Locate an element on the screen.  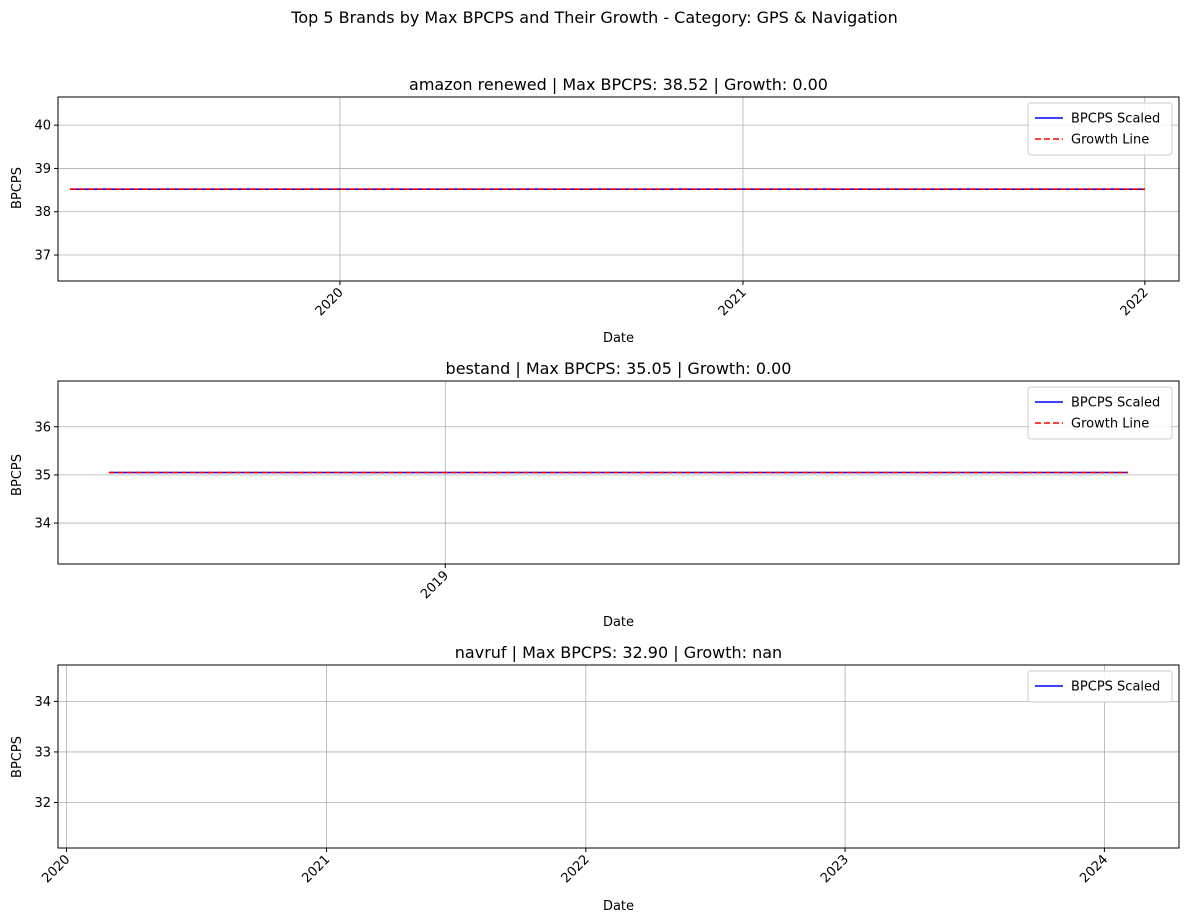
y-tick-label: 38 is located at coordinates (42, 212).